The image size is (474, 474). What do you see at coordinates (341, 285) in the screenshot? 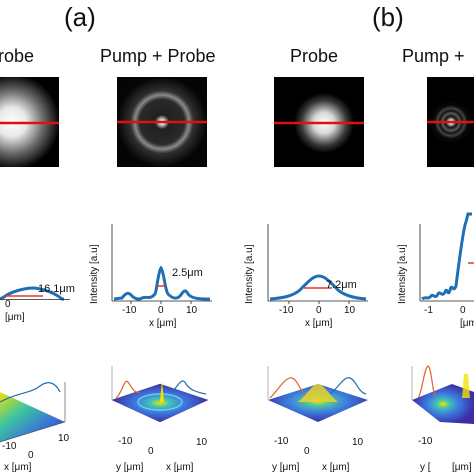
I see `fwhm-label-probe-b: 7.2μm` at bounding box center [341, 285].